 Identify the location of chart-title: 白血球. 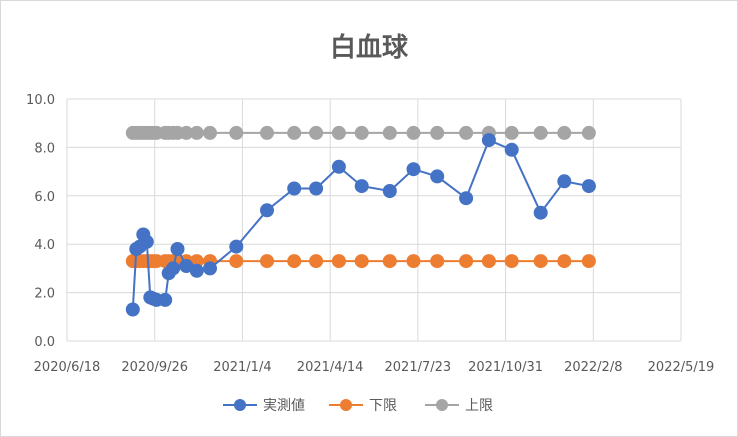
(369, 47).